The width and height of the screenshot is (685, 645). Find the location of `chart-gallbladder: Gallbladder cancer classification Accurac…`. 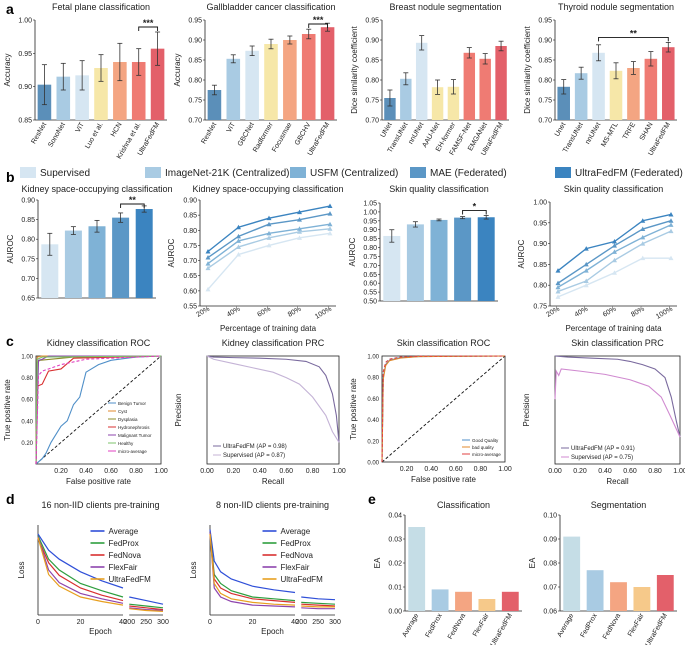

chart-gallbladder: Gallbladder cancer classification Accurac… is located at coordinates (255, 79).